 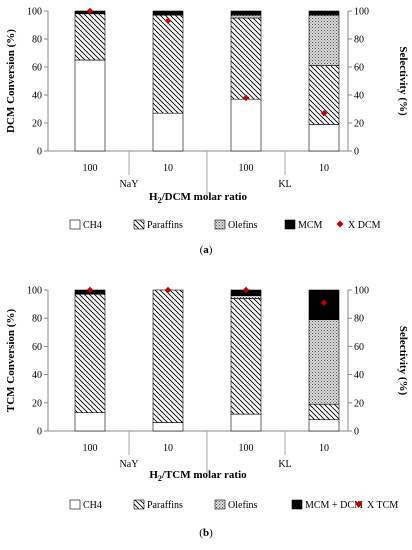 What do you see at coordinates (11, 361) in the screenshot?
I see `y-axis-title: TCM Conversion (%)` at bounding box center [11, 361].